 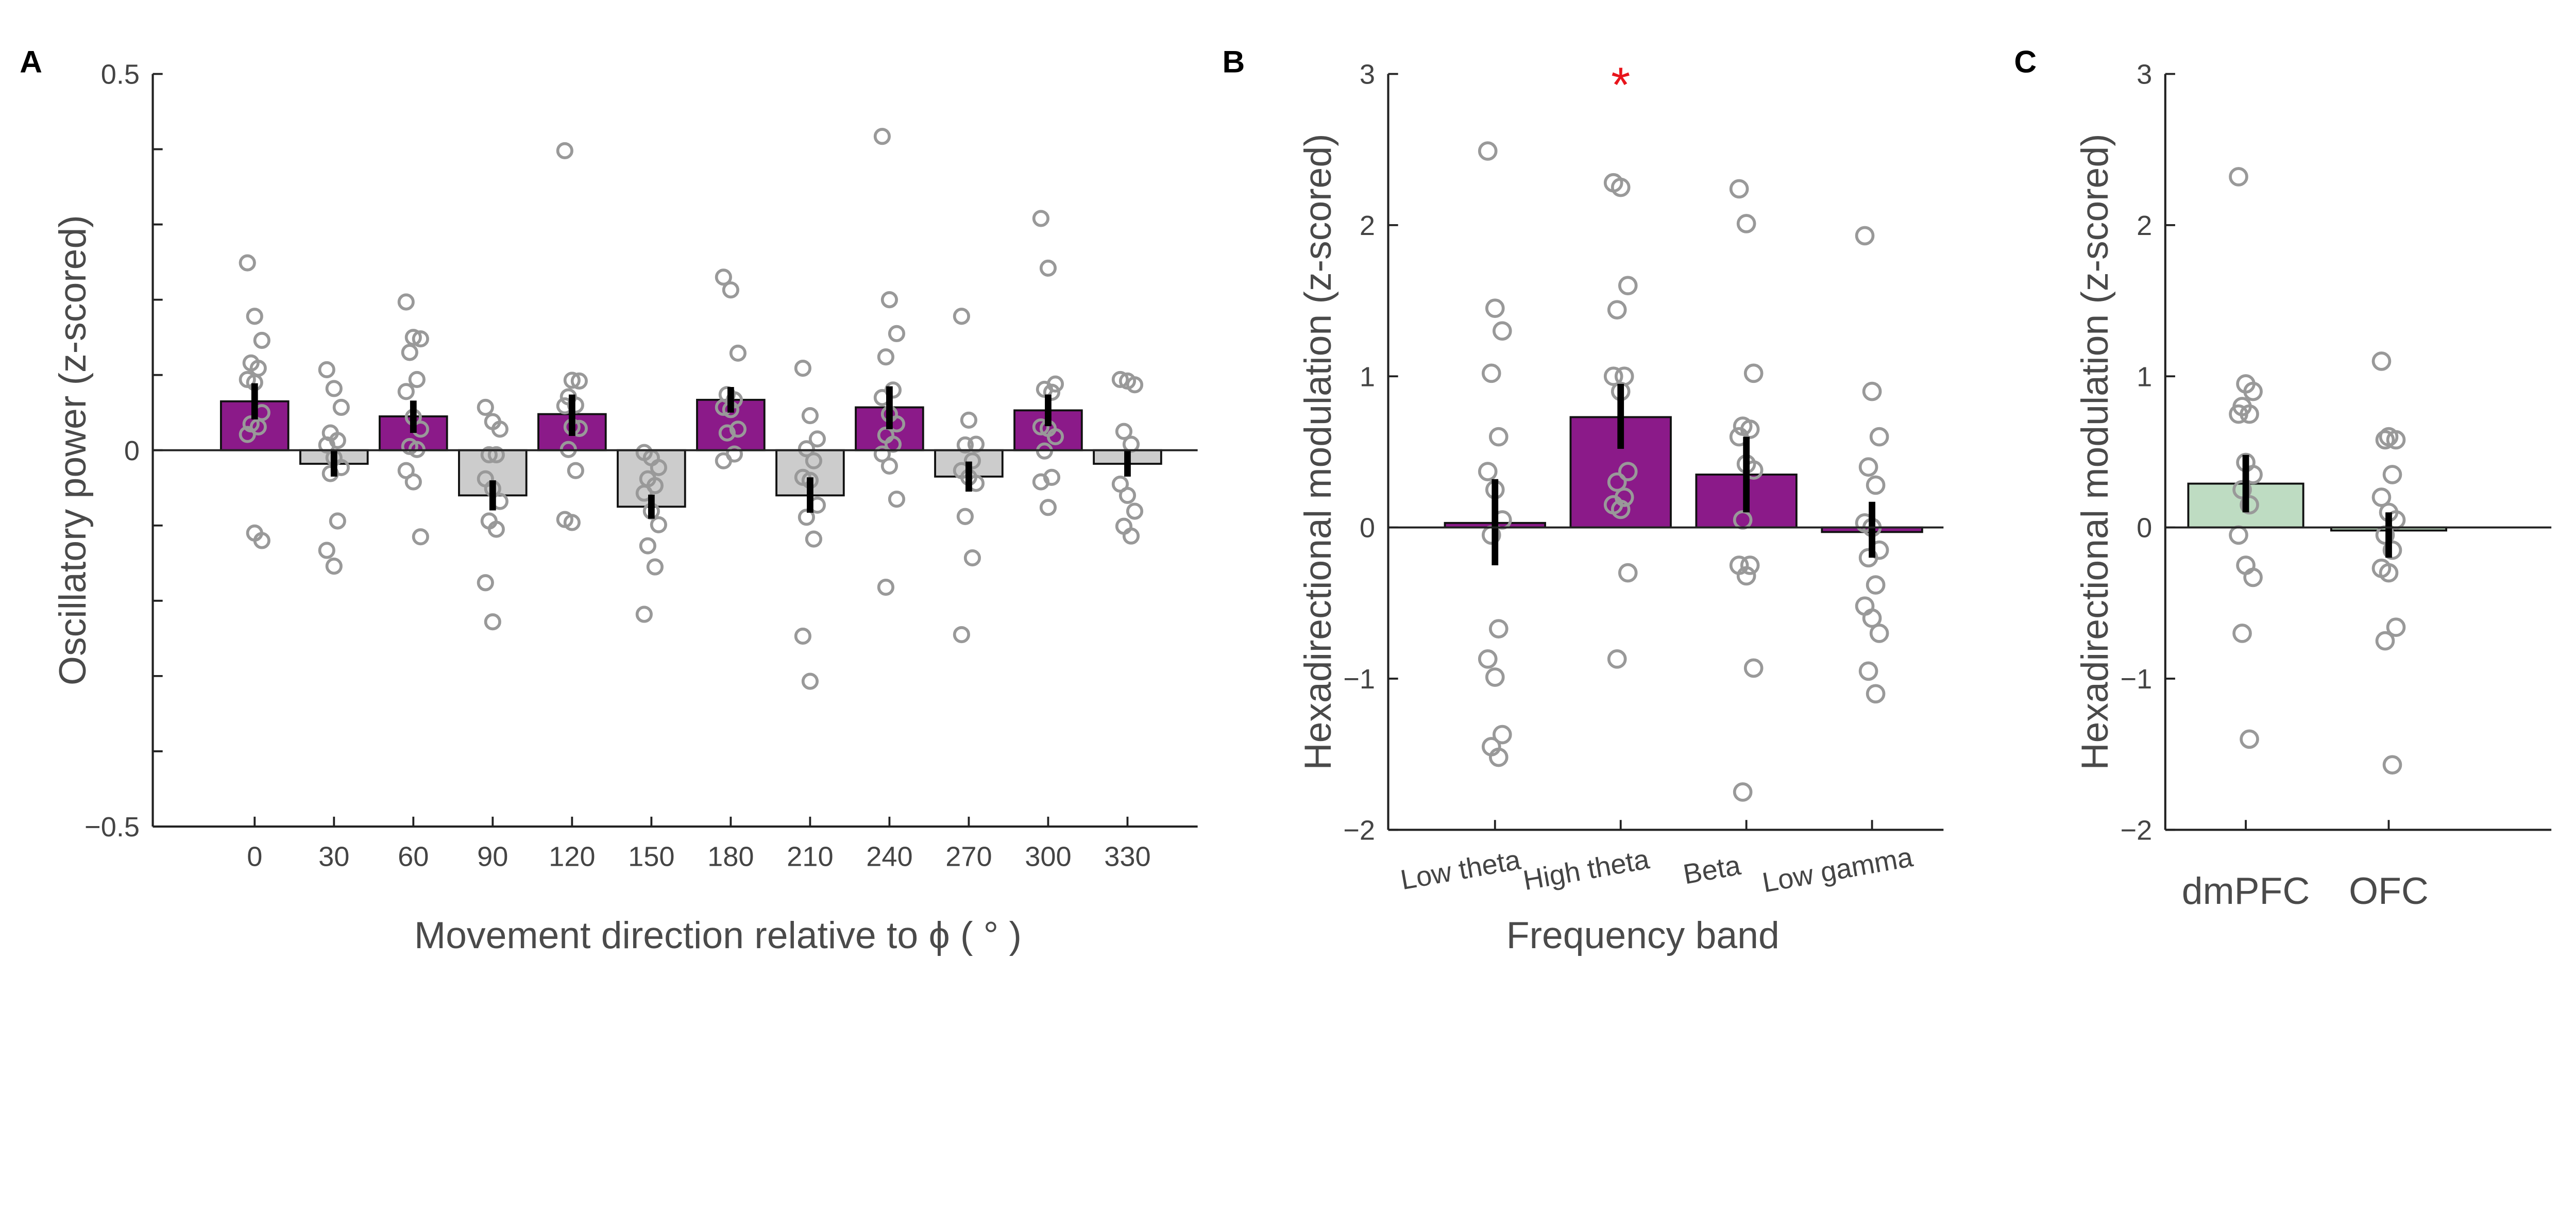 What do you see at coordinates (120, 75) in the screenshot?
I see `panel-a-y-tick-label: 0.5` at bounding box center [120, 75].